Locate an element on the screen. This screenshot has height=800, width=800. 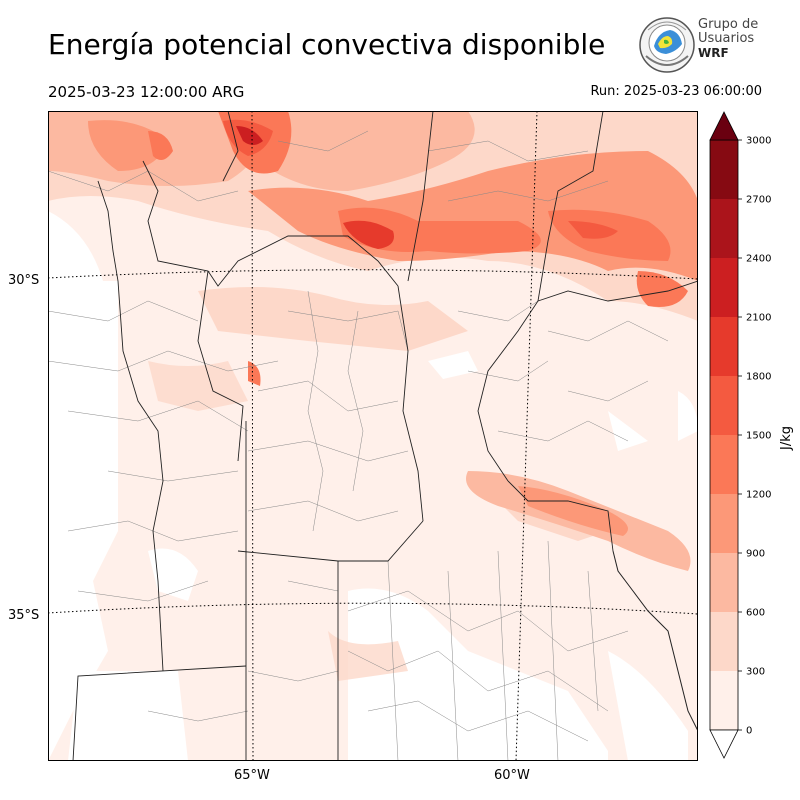
lon-label-60w: 60°W is located at coordinates (512, 775).